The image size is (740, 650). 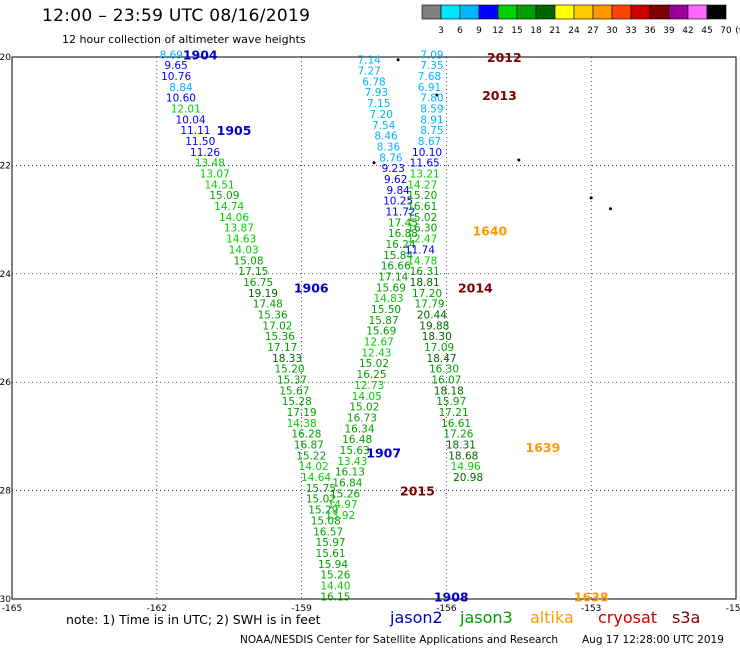 I want to click on swh-value: 13.07, so click(x=215, y=175).